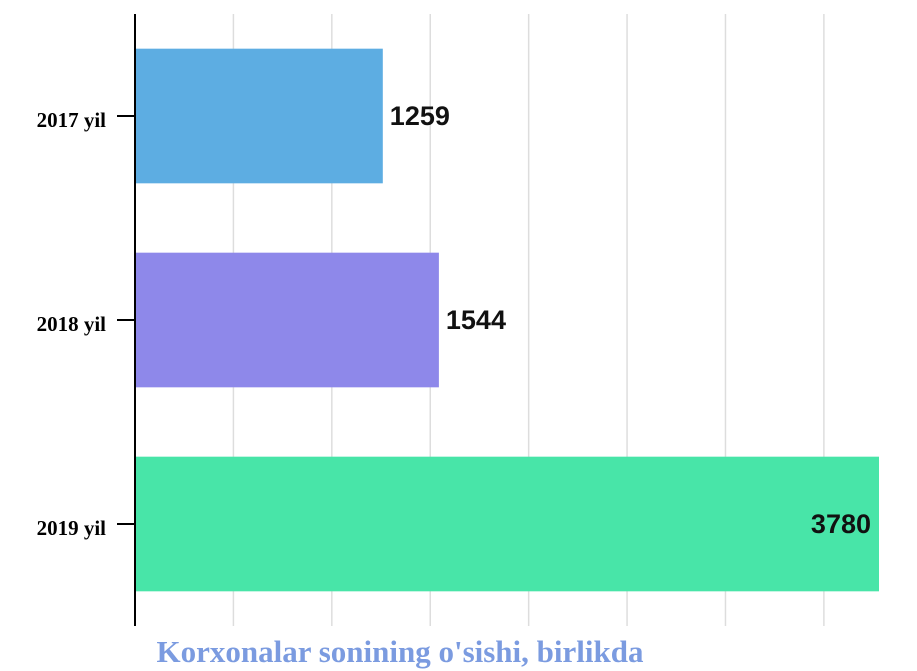 Image resolution: width=917 pixels, height=671 pixels. Describe the element at coordinates (420, 116) in the screenshot. I see `value-label: 1259` at that location.